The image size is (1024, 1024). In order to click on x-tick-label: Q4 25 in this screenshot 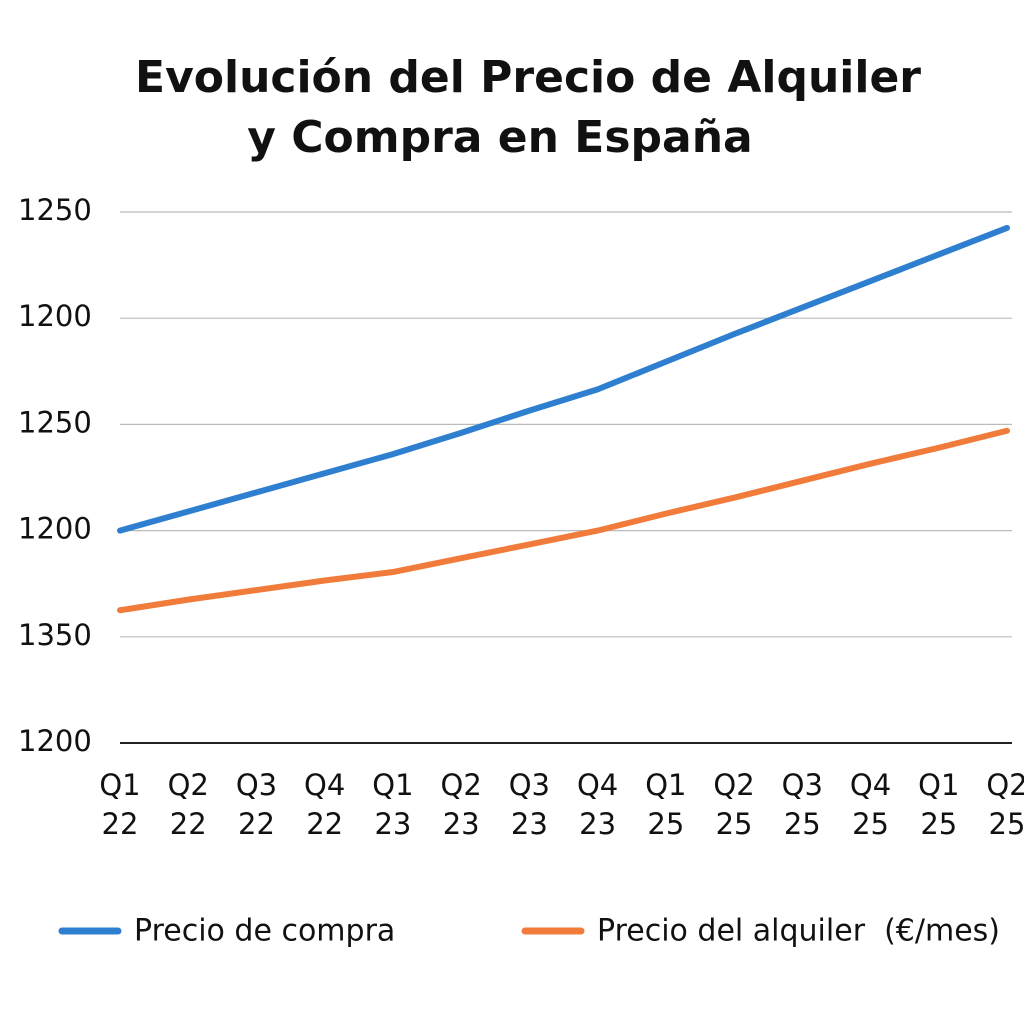, I will do `click(870, 804)`.